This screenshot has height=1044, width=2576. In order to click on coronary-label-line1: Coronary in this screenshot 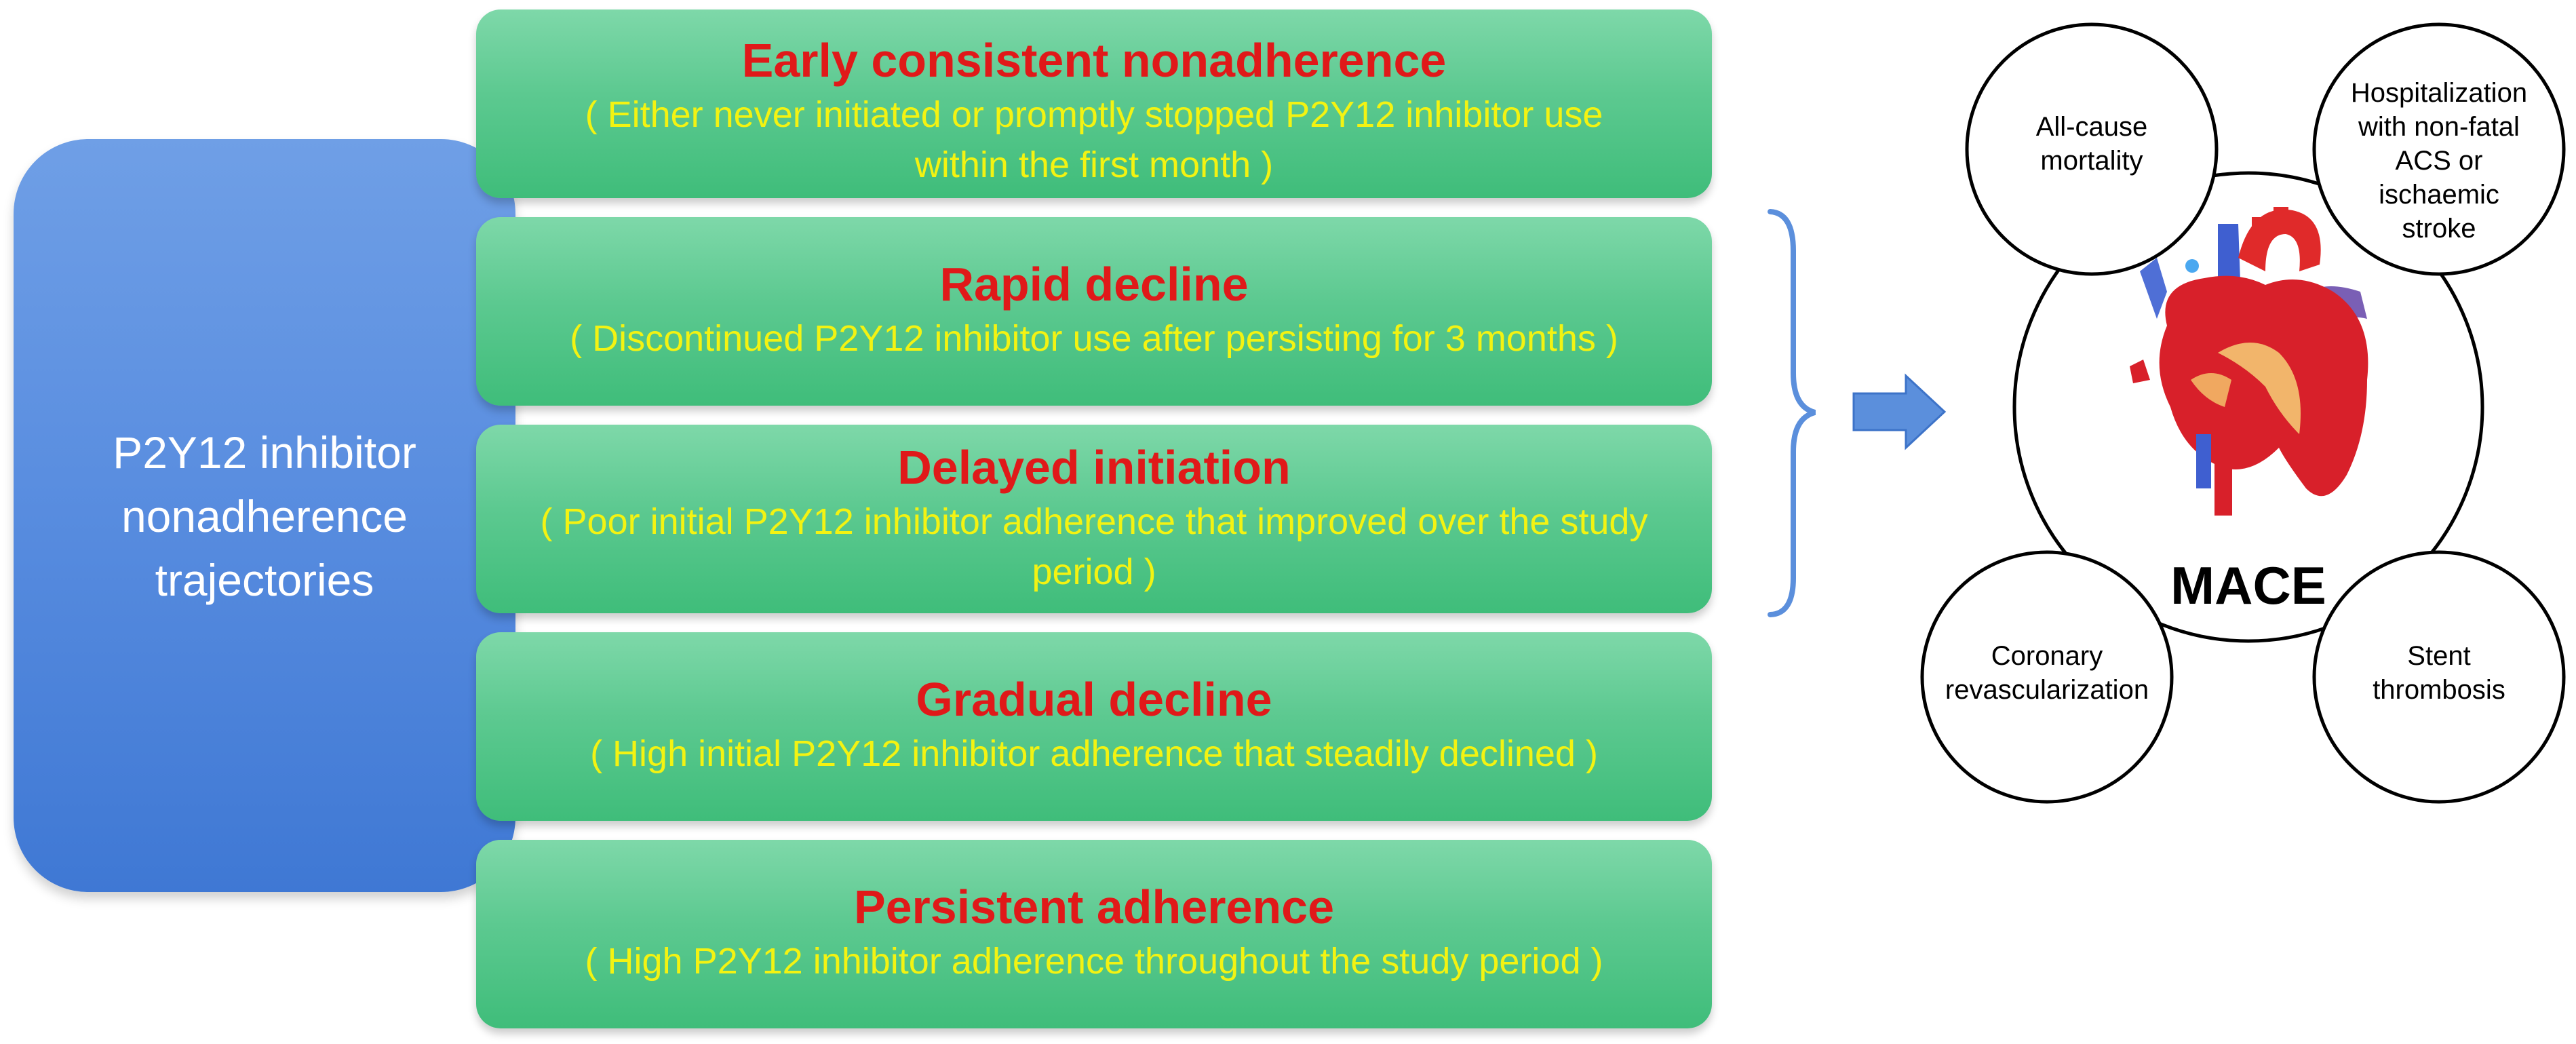, I will do `click(2047, 656)`.